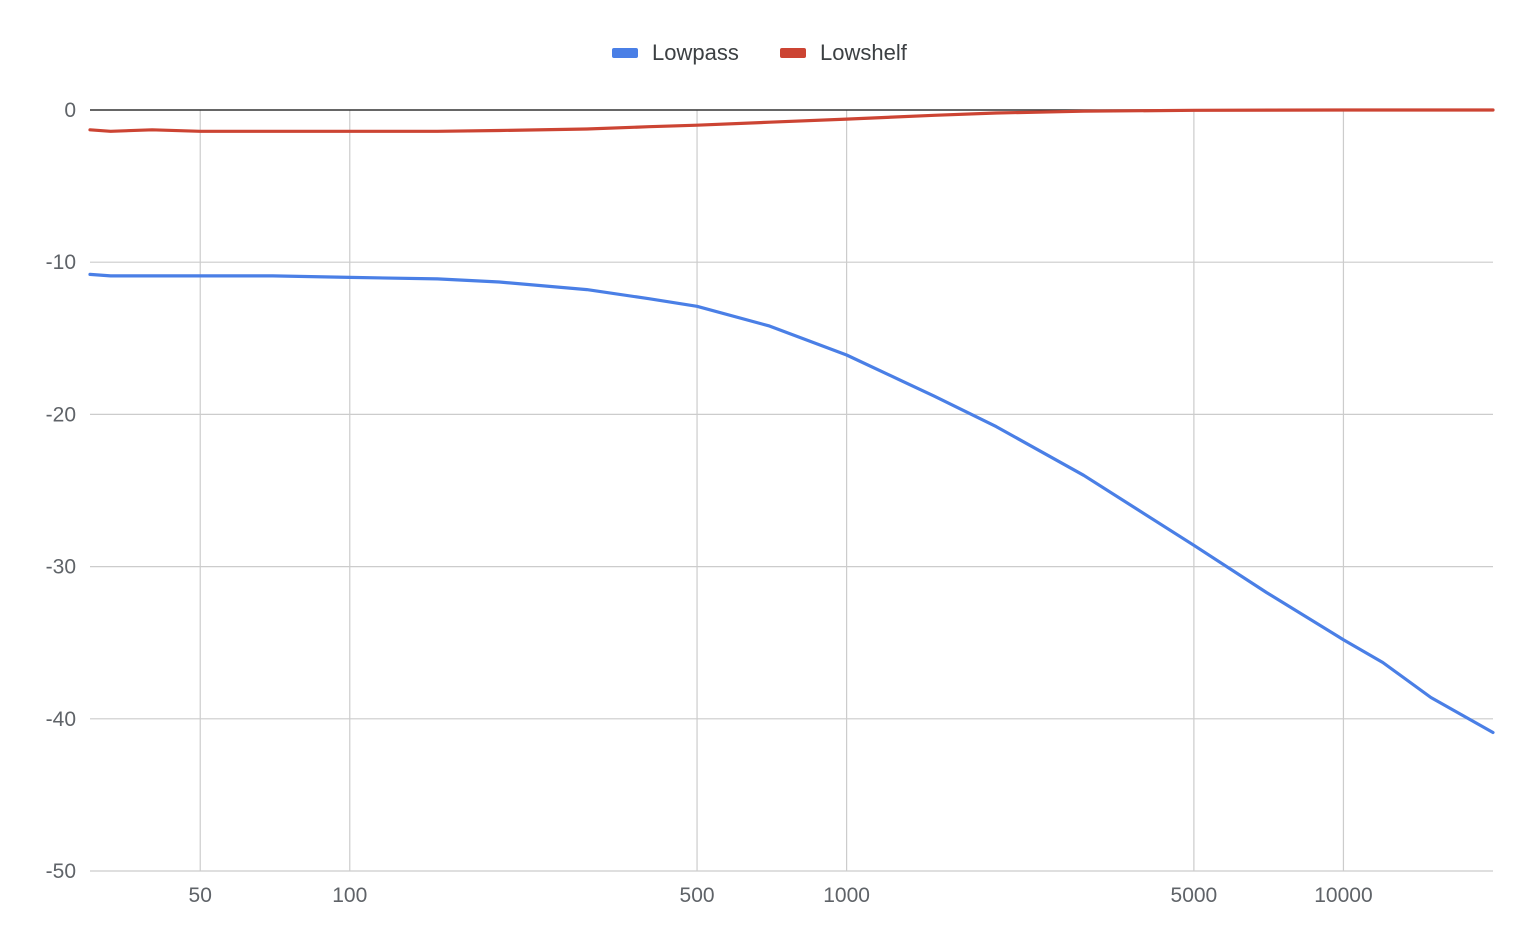 Image resolution: width=1528 pixels, height=932 pixels. I want to click on y-tick-label: -20, so click(61, 414).